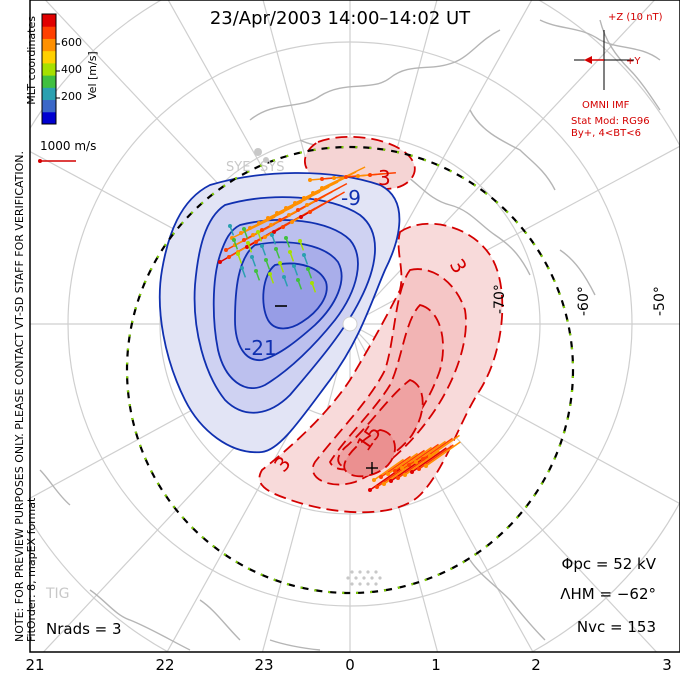 The height and width of the screenshot is (674, 680). Describe the element at coordinates (610, 121) in the screenshot. I see `stat-model-label: Stat Mod: RG96` at that location.